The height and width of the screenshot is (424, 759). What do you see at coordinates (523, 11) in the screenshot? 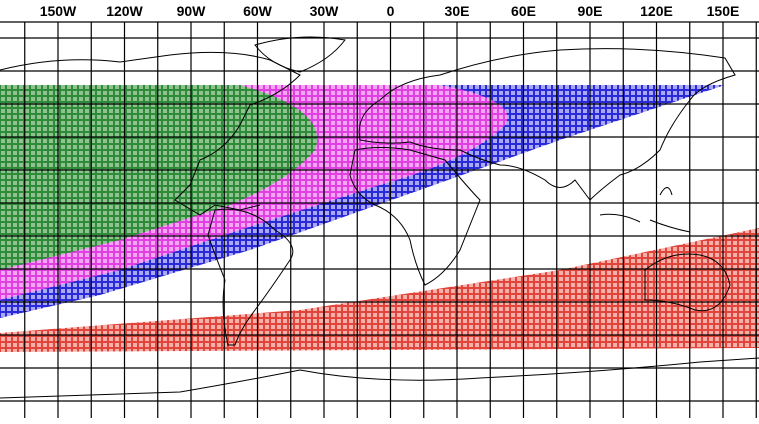
I see `longitude-label: 60E` at bounding box center [523, 11].